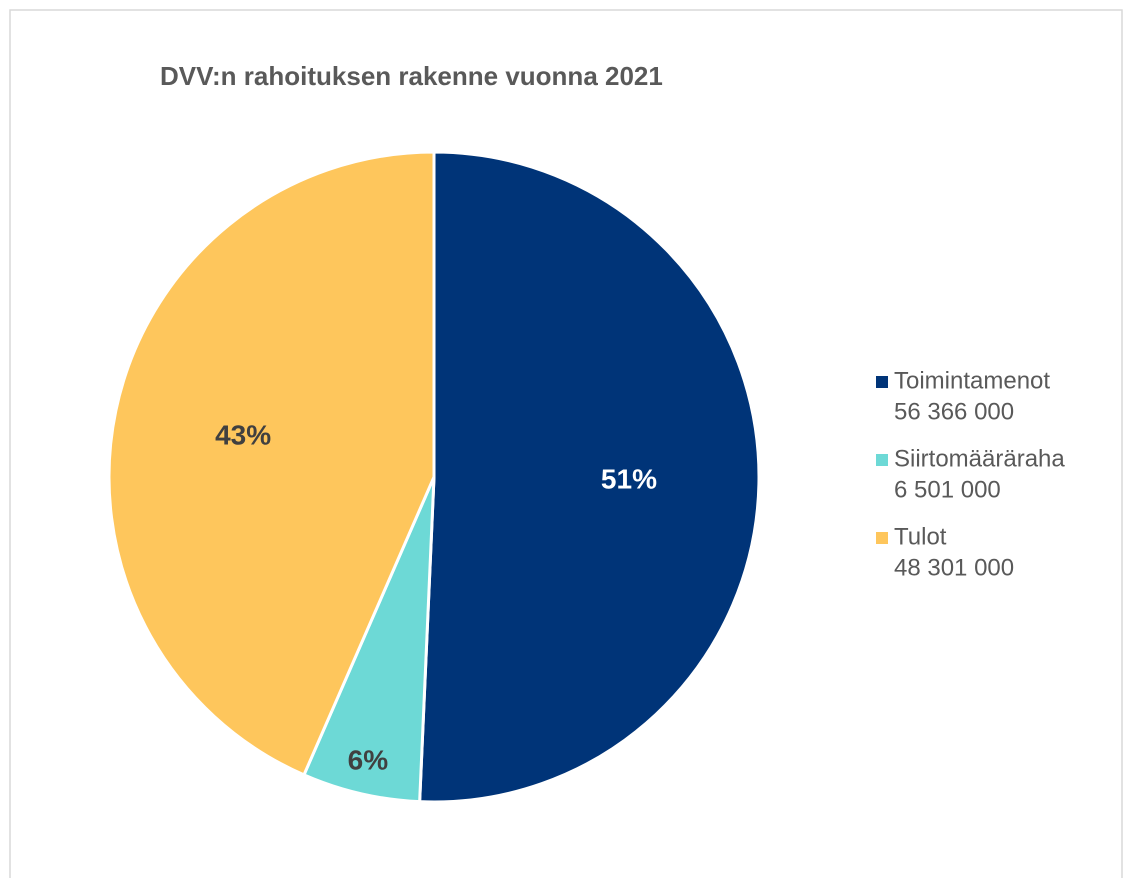 This screenshot has width=1130, height=878. I want to click on legend-label: Tulot, so click(920, 536).